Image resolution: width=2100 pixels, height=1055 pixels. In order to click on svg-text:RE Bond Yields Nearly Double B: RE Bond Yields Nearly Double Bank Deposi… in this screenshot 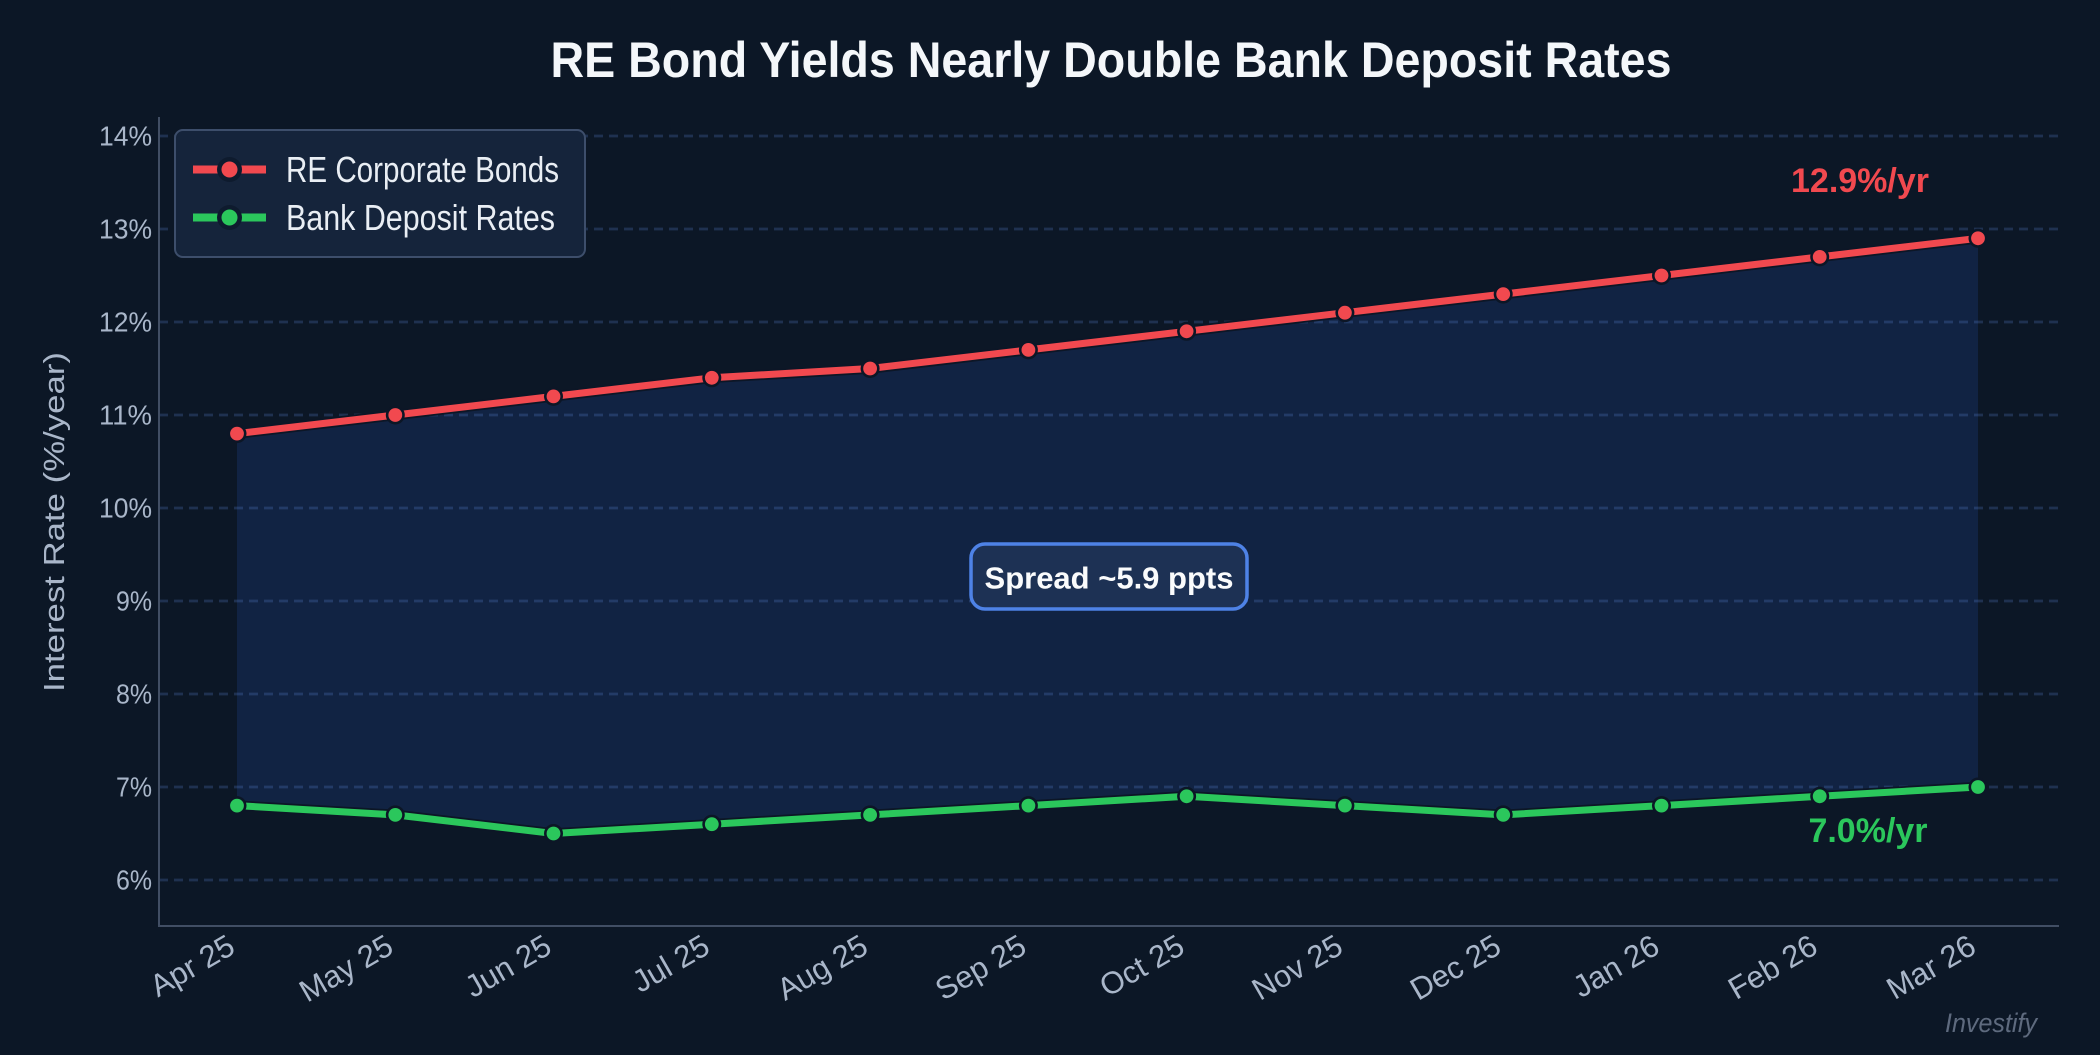, I will do `click(1111, 60)`.